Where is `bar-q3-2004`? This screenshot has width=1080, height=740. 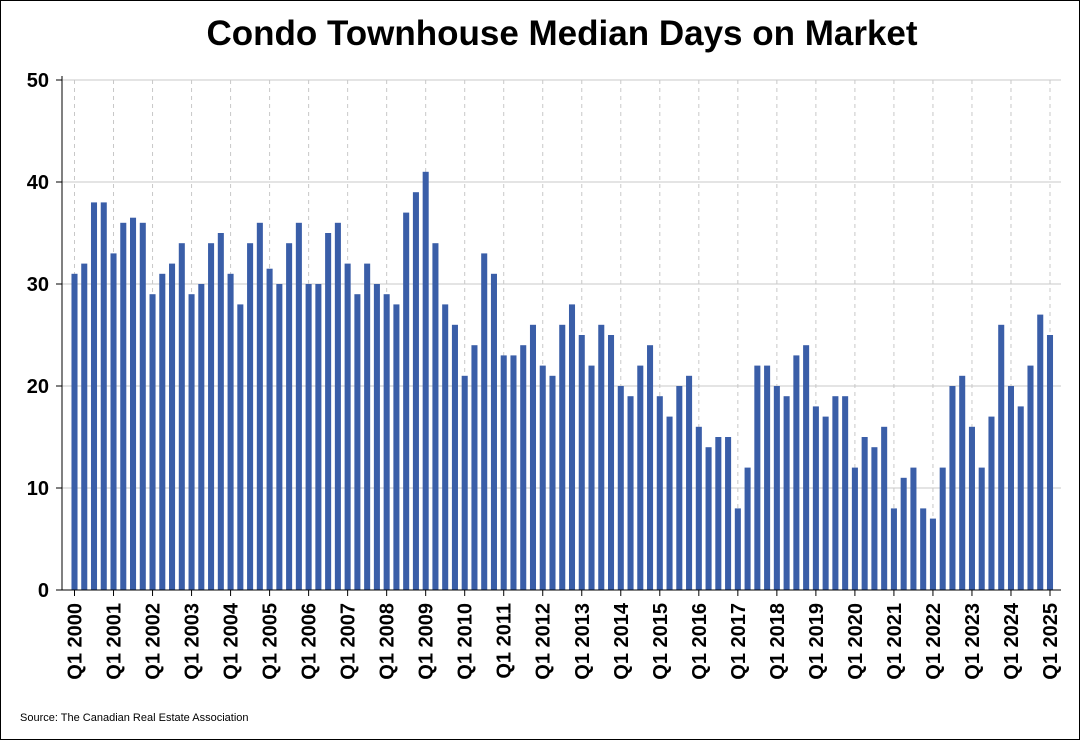
bar-q3-2004 is located at coordinates (250, 416).